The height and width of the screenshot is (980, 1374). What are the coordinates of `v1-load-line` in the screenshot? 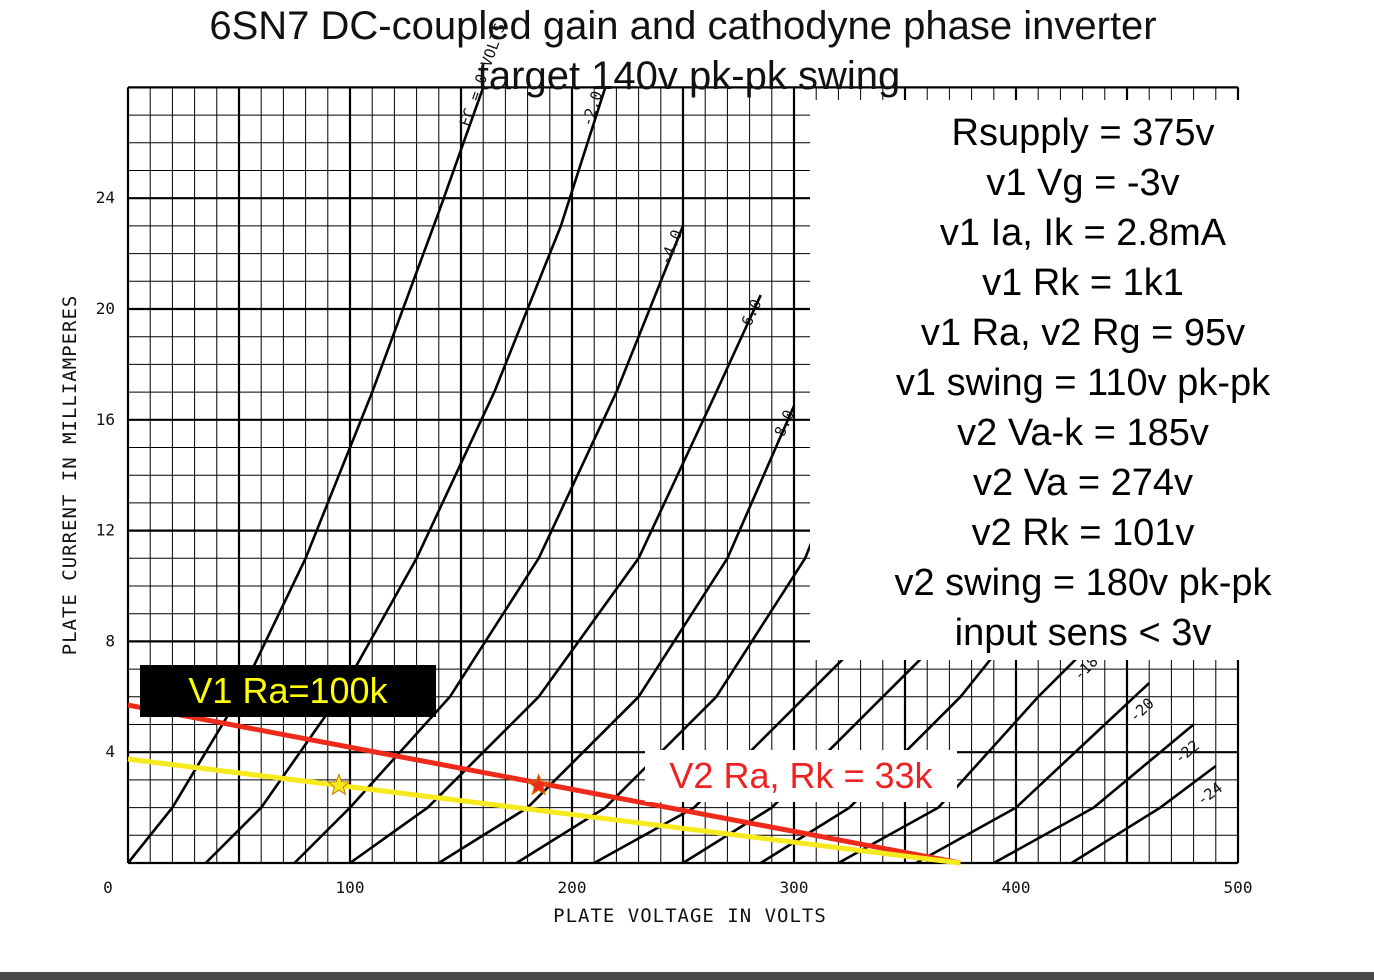 It's located at (544, 811).